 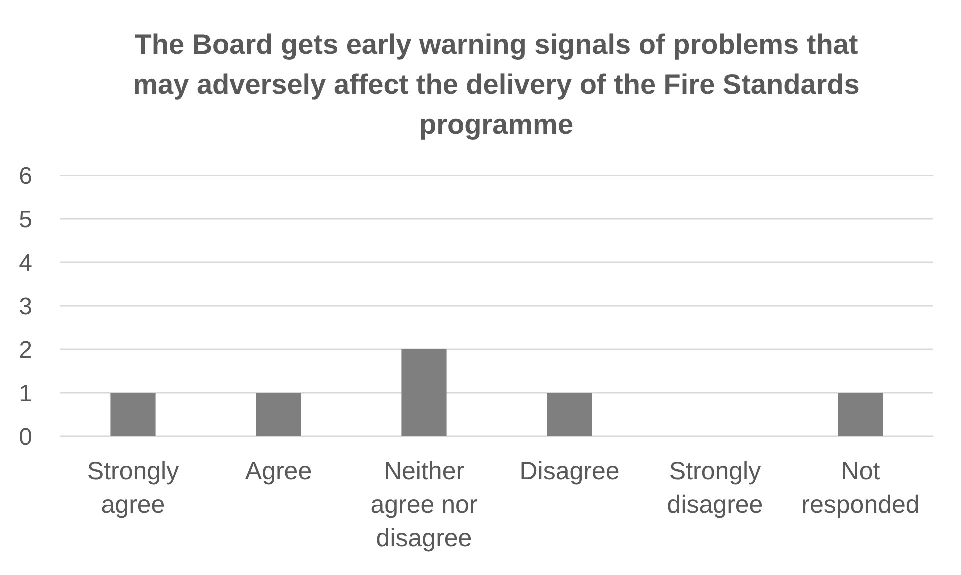 What do you see at coordinates (26, 220) in the screenshot?
I see `y-tick-label: 5` at bounding box center [26, 220].